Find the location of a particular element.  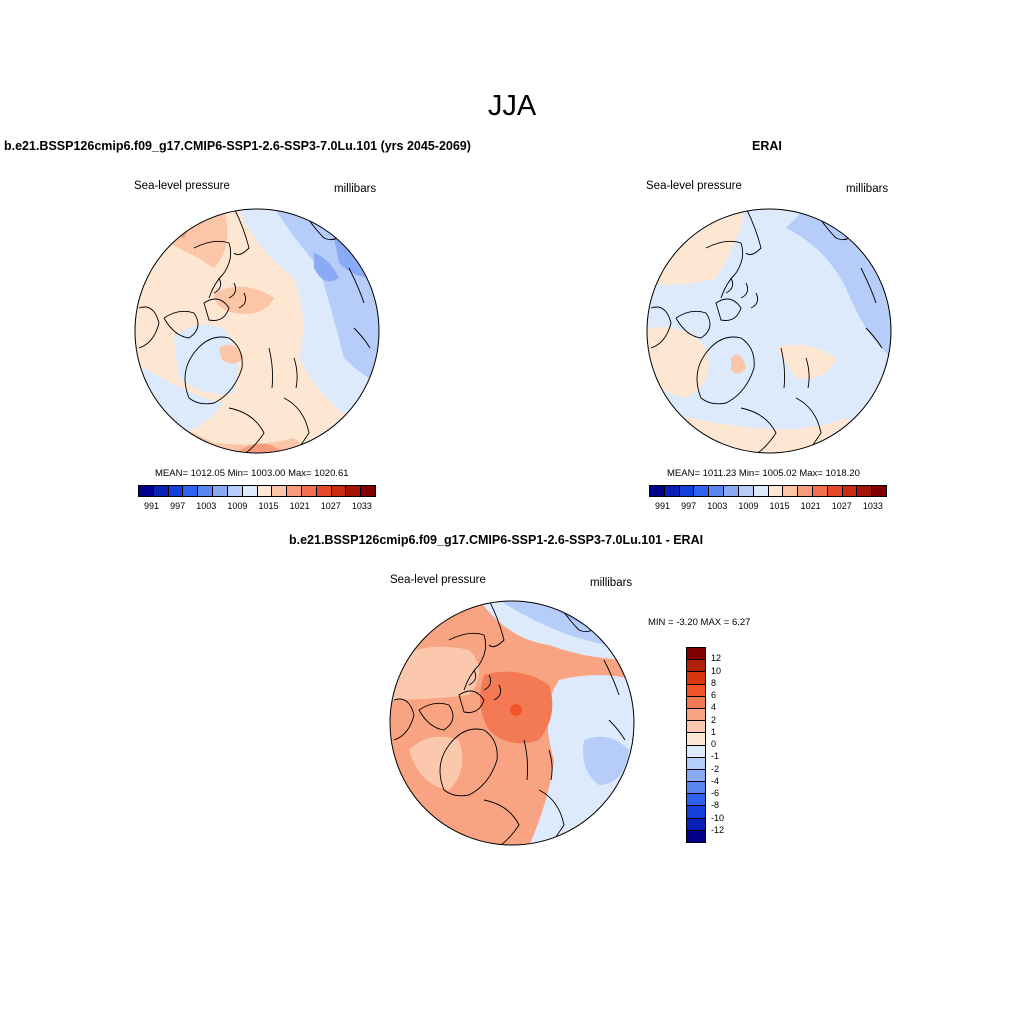

obs-units-label: millibars is located at coordinates (867, 189).